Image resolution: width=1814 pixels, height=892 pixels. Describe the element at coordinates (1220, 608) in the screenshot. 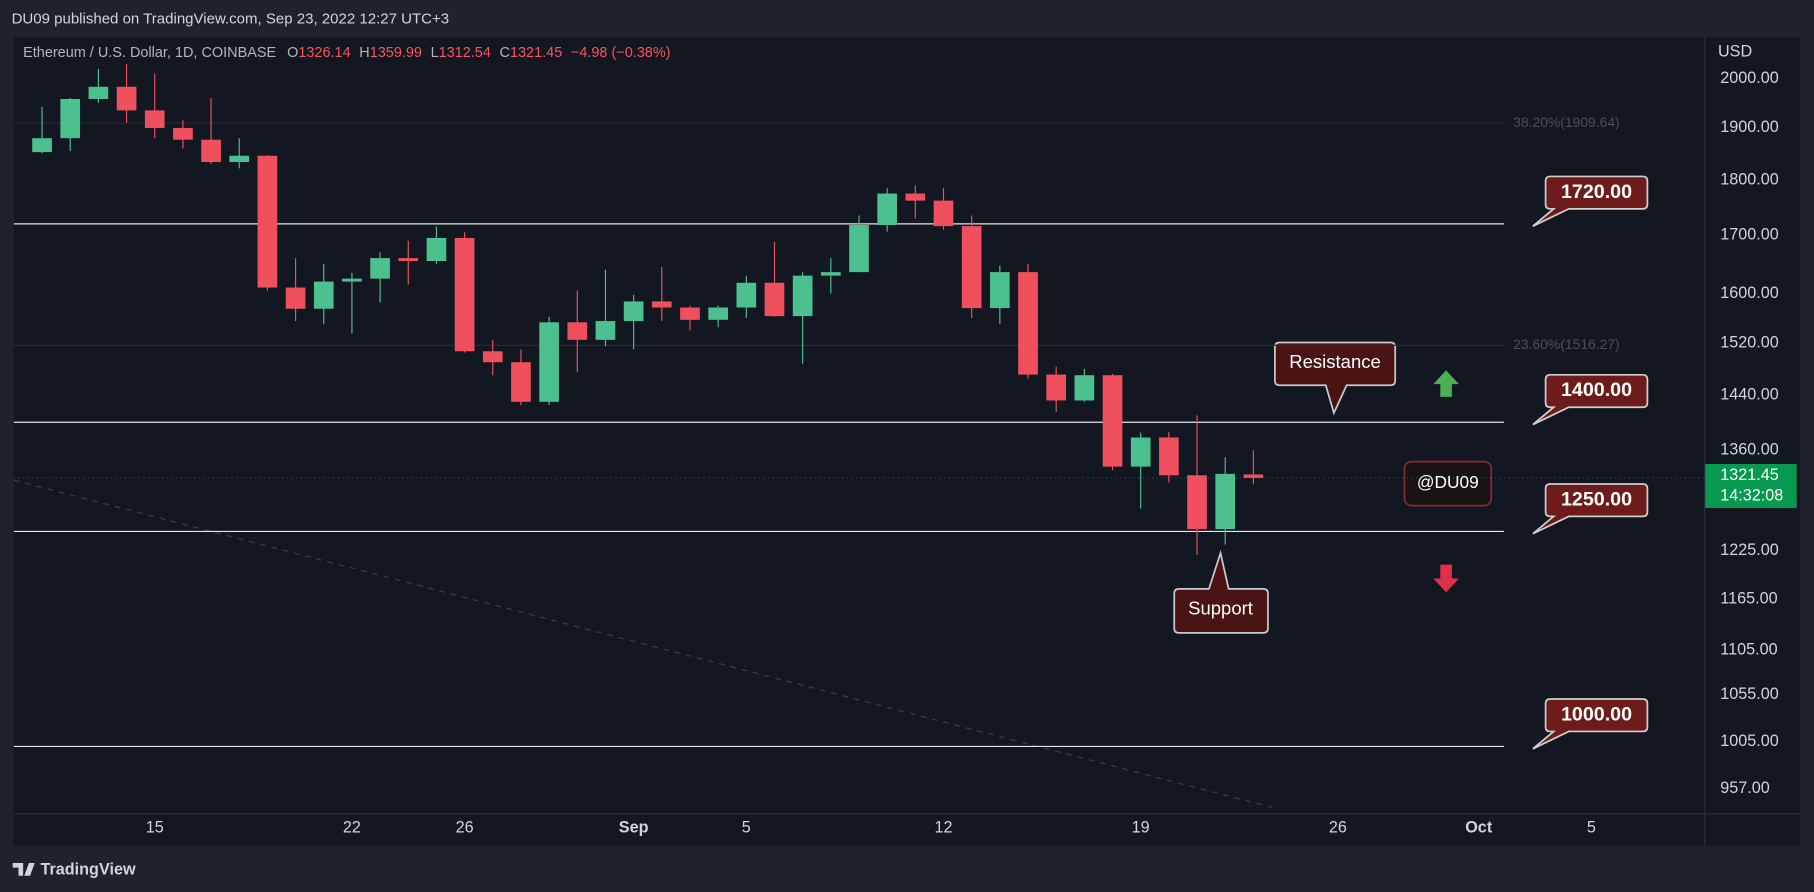

I see `support-label: Support` at that location.